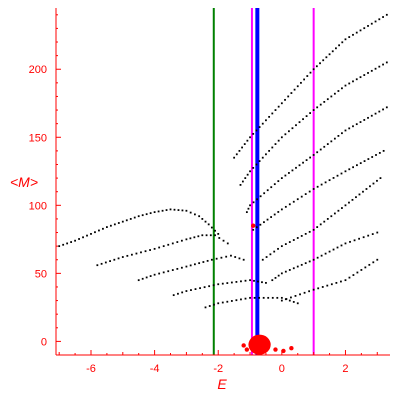 The width and height of the screenshot is (400, 400). I want to click on y-tick-label: 0, so click(44, 342).